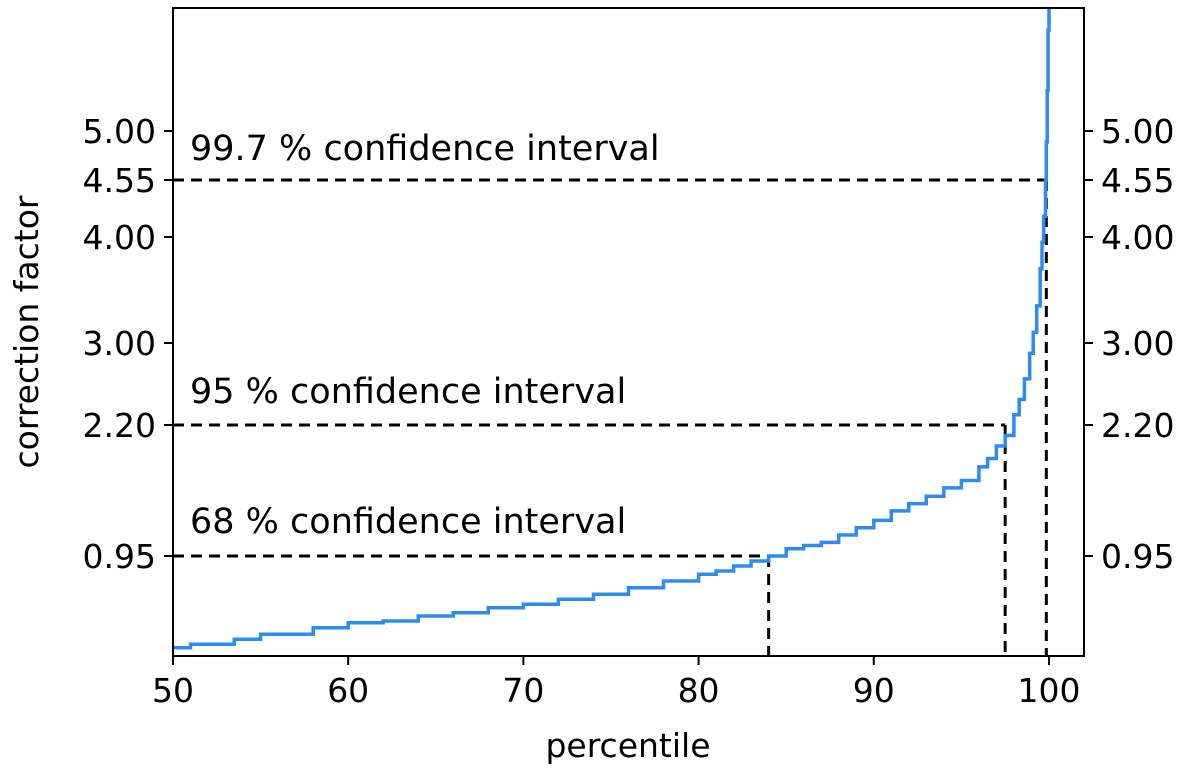 This screenshot has height=775, width=1200. Describe the element at coordinates (1048, 690) in the screenshot. I see `x-tick-label-100: 100` at that location.